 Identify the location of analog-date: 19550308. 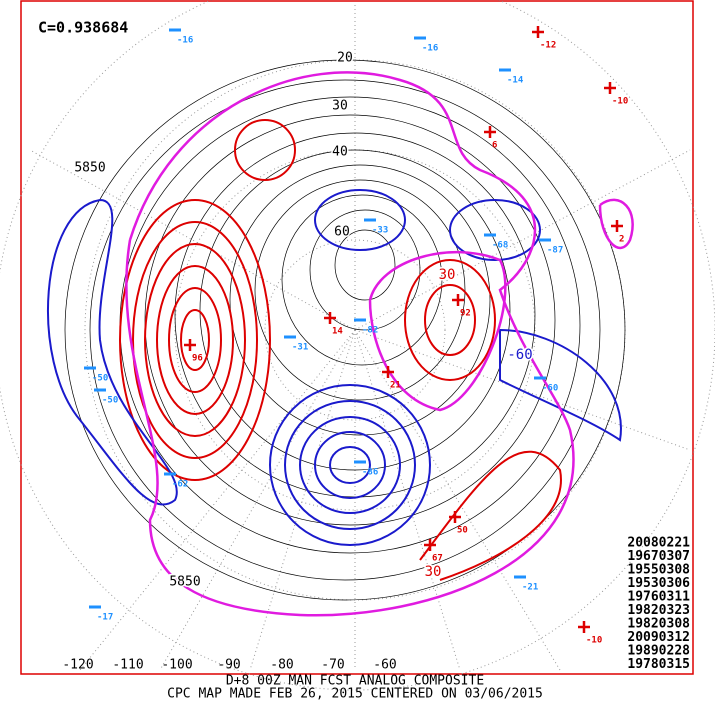
(658, 570).